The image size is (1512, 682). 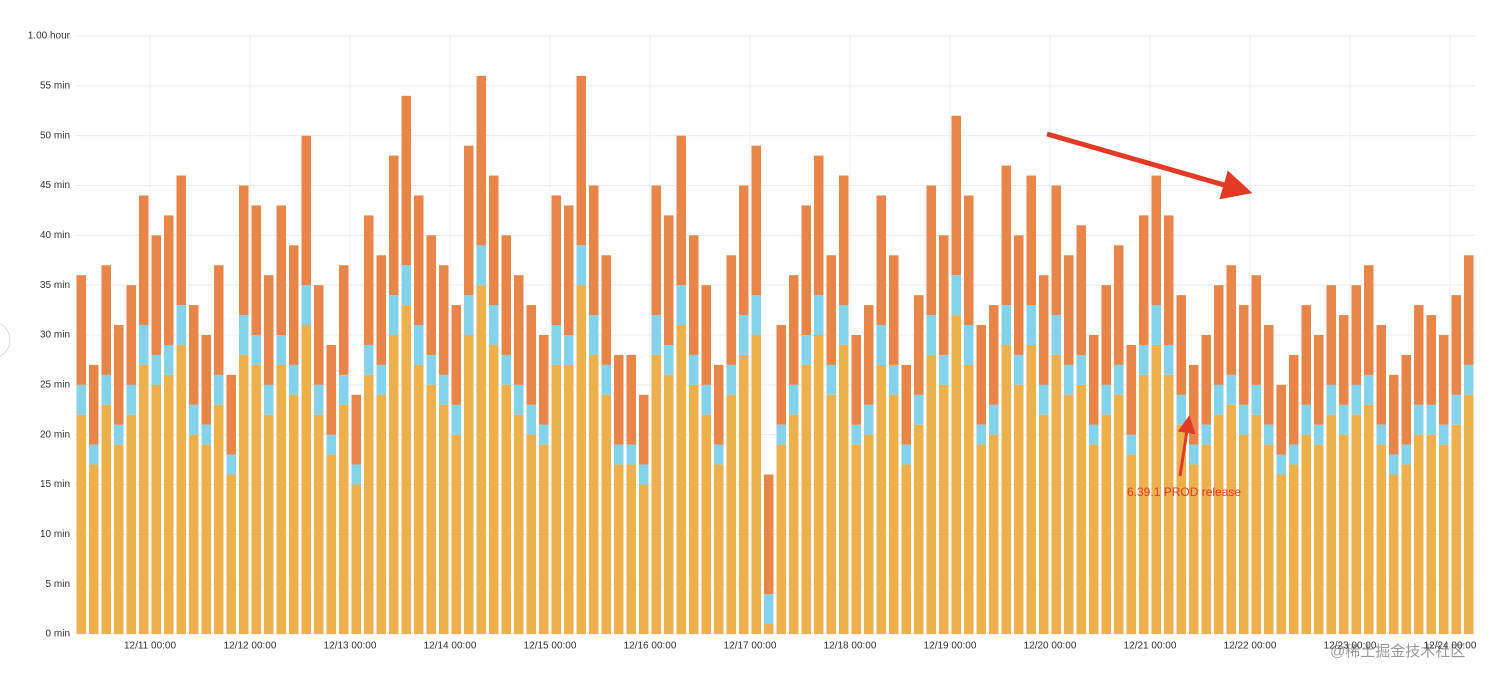 I want to click on x-tick-label: 12/15 00:00, so click(x=550, y=646).